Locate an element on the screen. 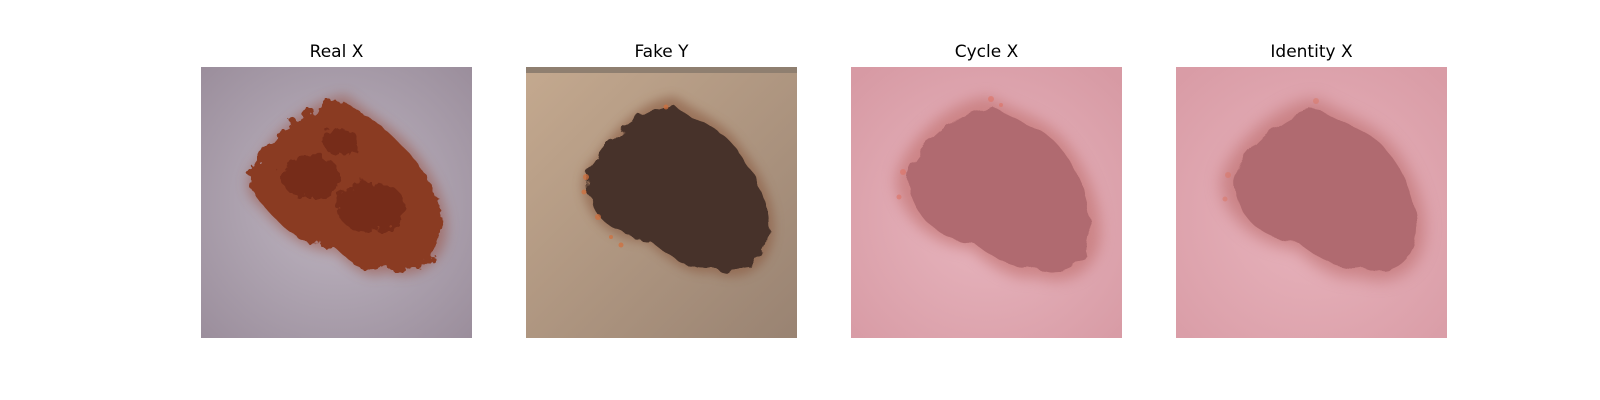 This screenshot has height=400, width=1600. panel-title: Fake Y is located at coordinates (661, 52).